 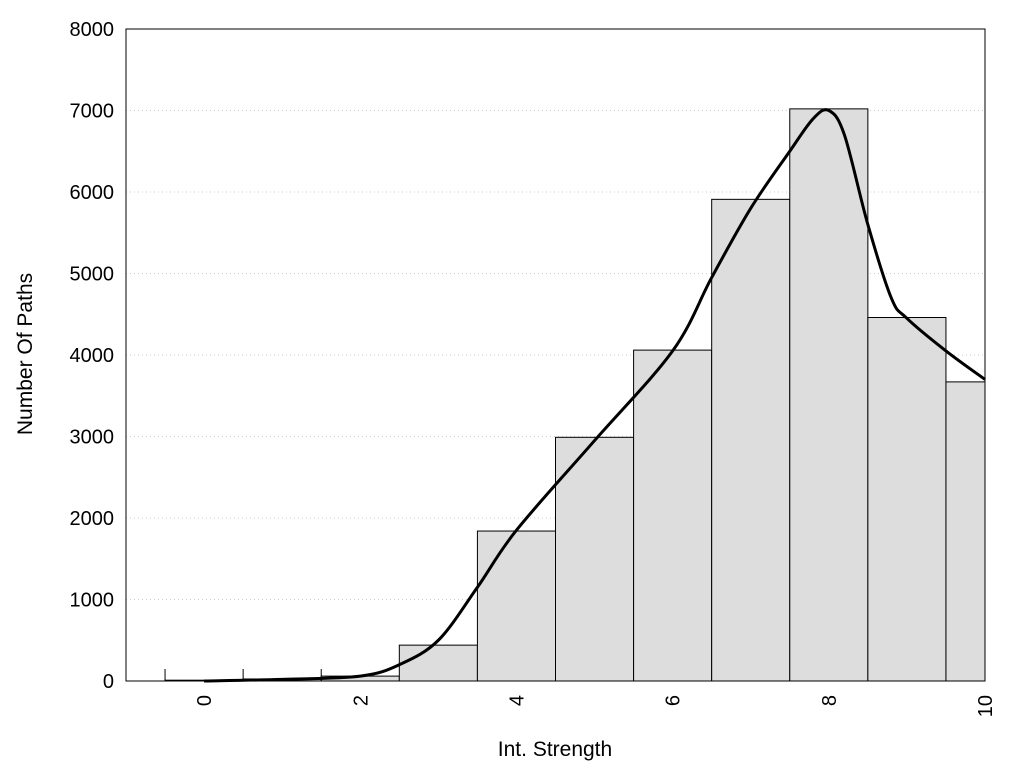 What do you see at coordinates (92, 30) in the screenshot?
I see `y-tick-label-8000: 8000` at bounding box center [92, 30].